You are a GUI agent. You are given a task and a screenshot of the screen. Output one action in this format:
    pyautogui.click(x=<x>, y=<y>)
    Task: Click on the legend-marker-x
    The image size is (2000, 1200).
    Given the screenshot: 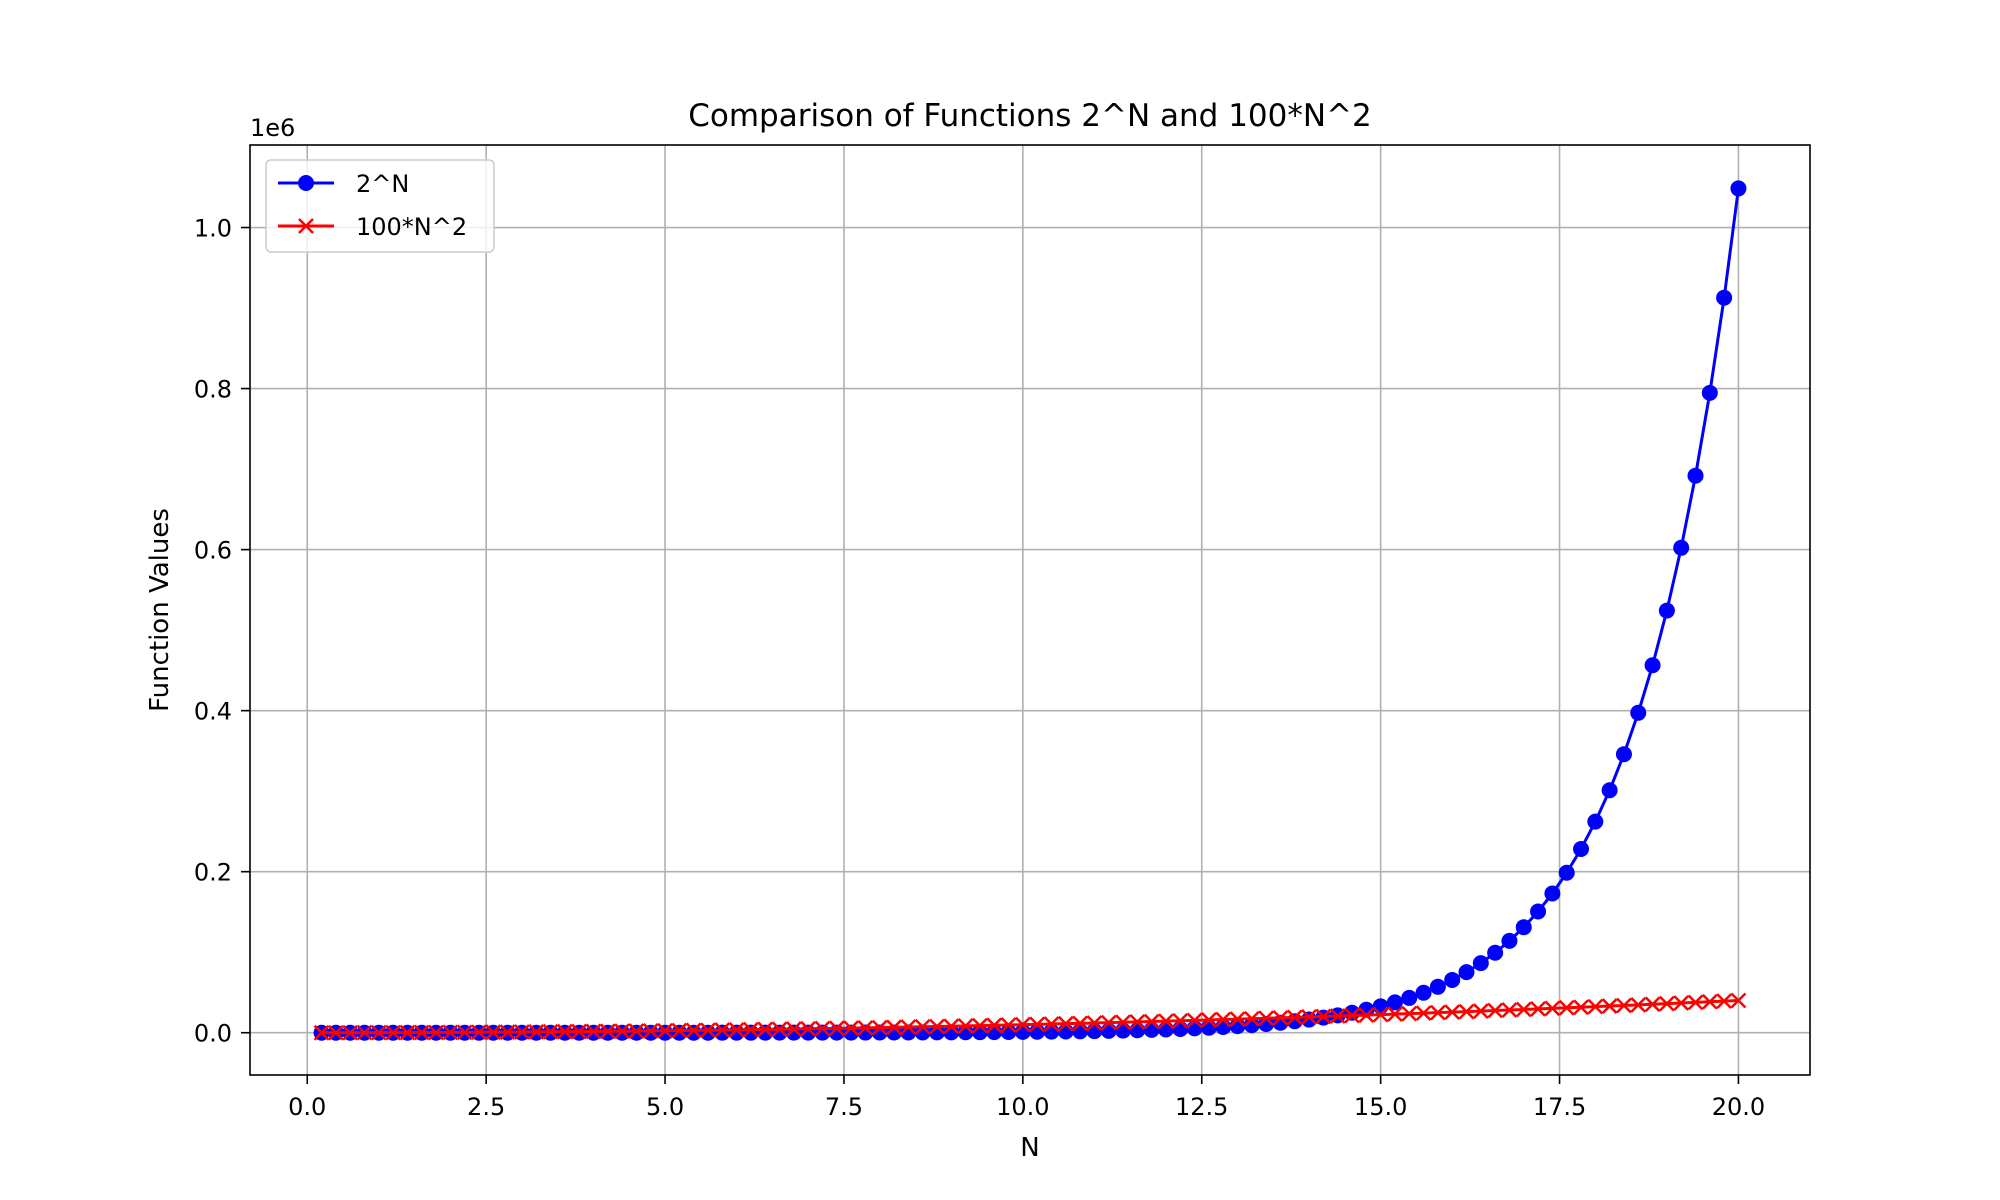 What is the action you would take?
    pyautogui.click(x=306, y=226)
    